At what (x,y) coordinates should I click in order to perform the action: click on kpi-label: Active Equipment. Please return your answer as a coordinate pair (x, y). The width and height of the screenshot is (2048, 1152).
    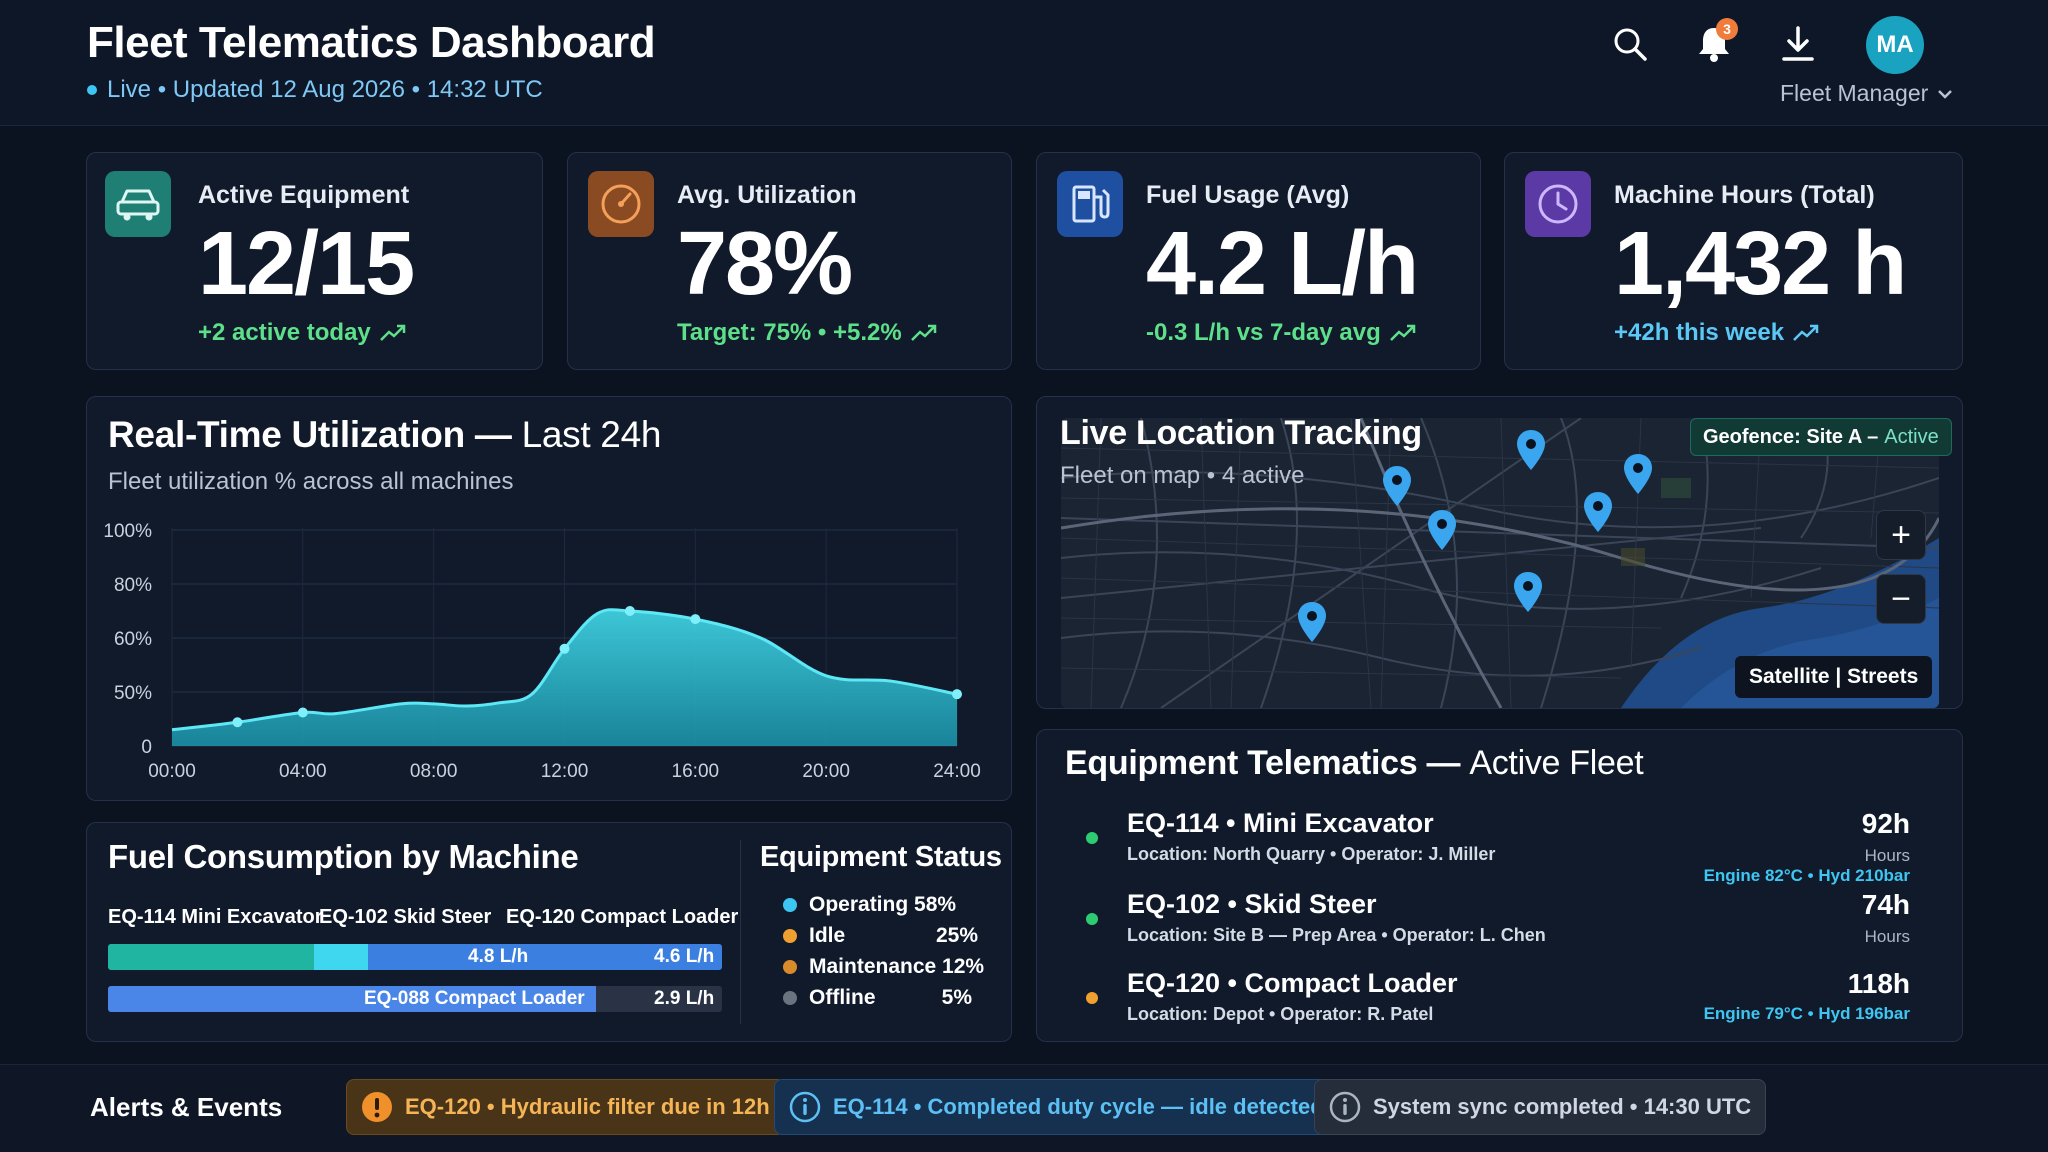
    Looking at the image, I should click on (304, 195).